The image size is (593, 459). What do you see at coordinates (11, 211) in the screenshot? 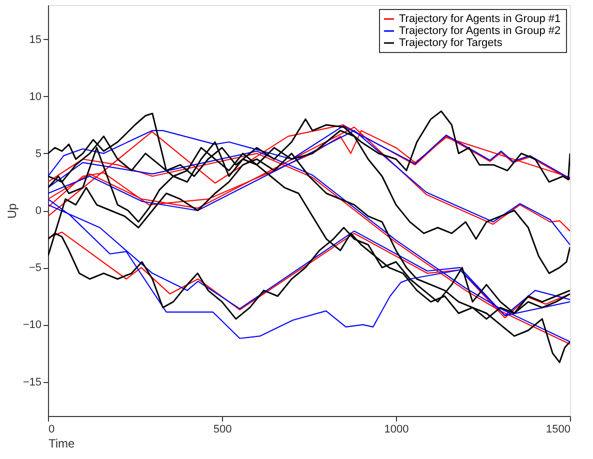
I see `y-axis-title: Up` at bounding box center [11, 211].